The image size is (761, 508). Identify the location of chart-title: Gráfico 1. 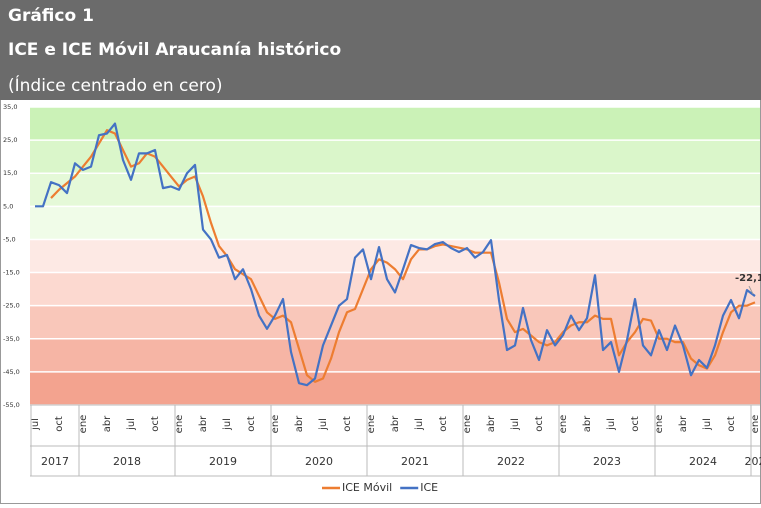
(51, 16).